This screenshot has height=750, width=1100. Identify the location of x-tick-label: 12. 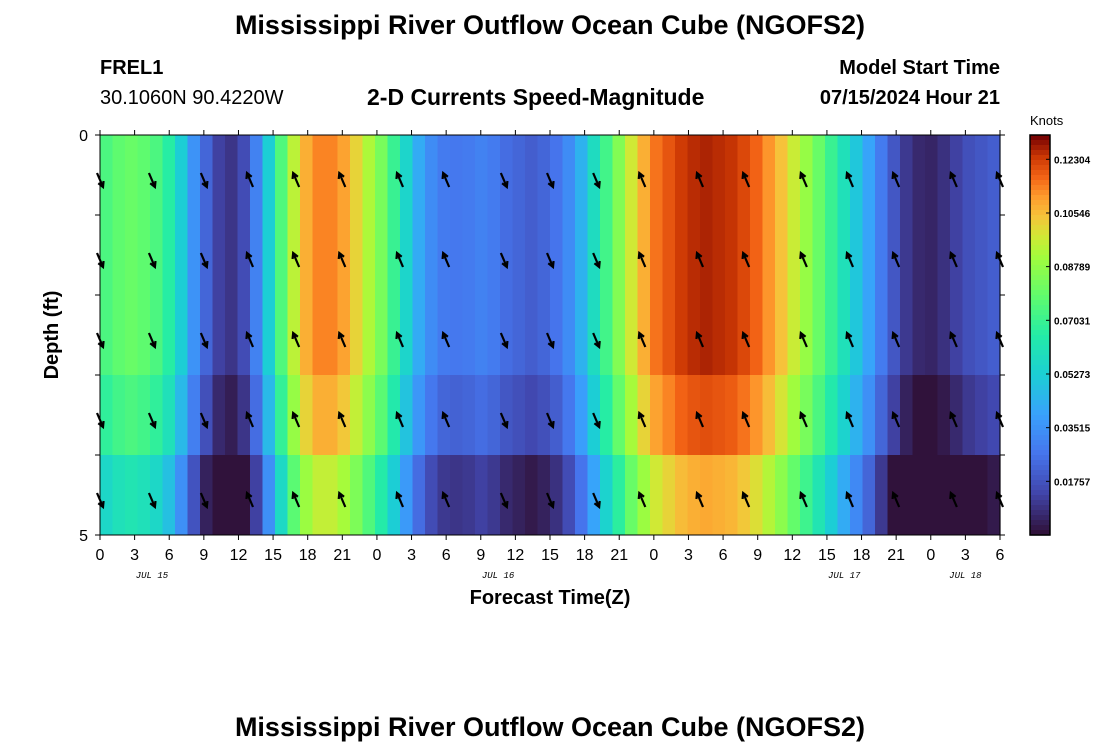
(239, 555).